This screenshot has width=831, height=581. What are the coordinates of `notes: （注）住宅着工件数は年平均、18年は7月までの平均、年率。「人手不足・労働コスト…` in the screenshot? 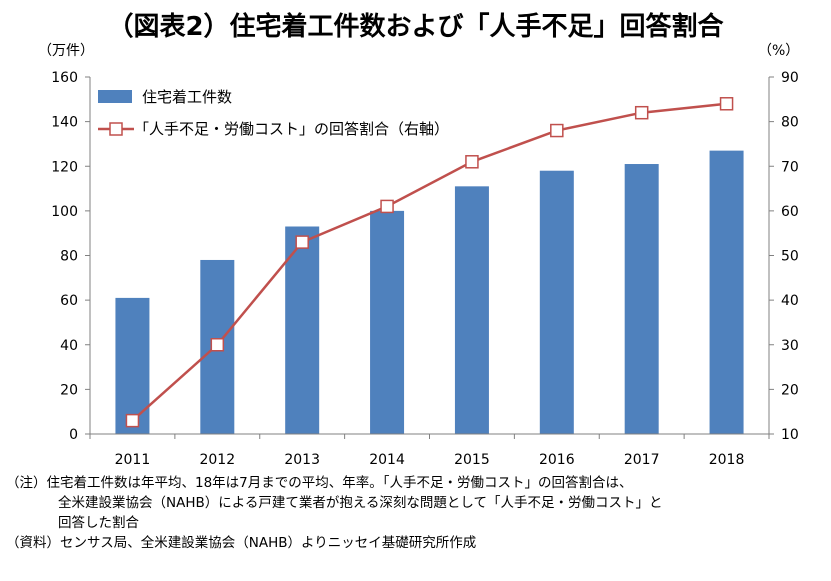 It's located at (334, 513).